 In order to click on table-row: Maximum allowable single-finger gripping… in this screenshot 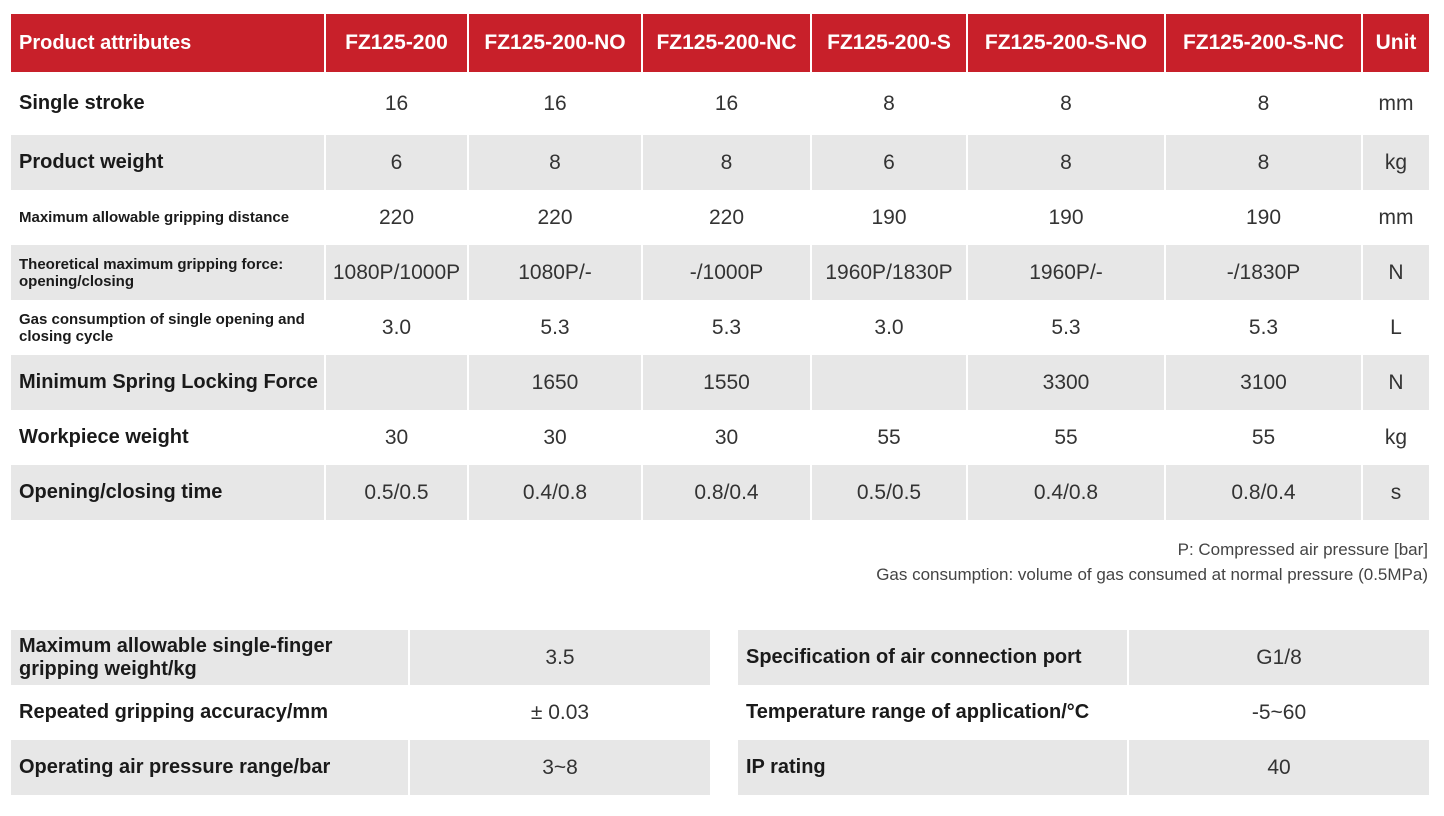, I will do `click(360, 657)`.